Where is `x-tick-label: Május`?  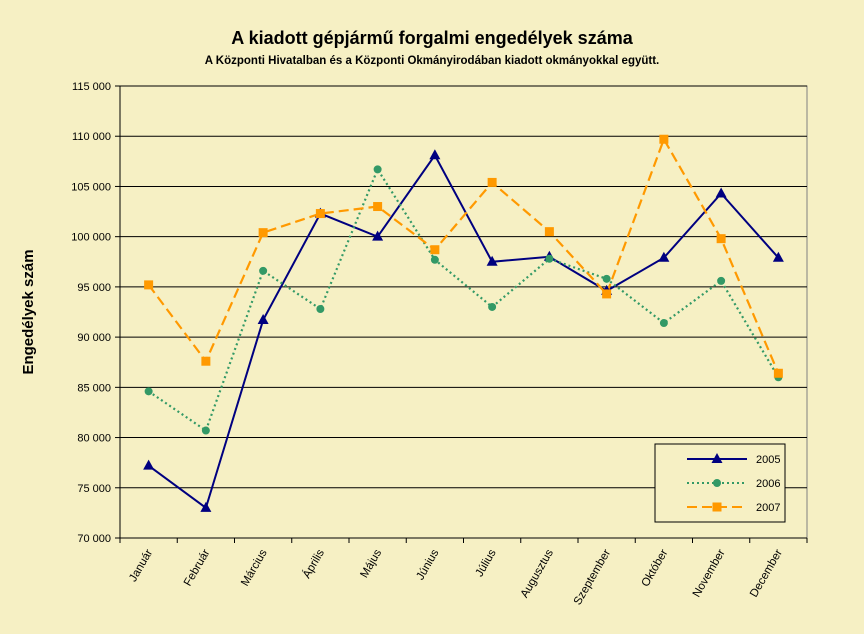
x-tick-label: Május is located at coordinates (371, 563).